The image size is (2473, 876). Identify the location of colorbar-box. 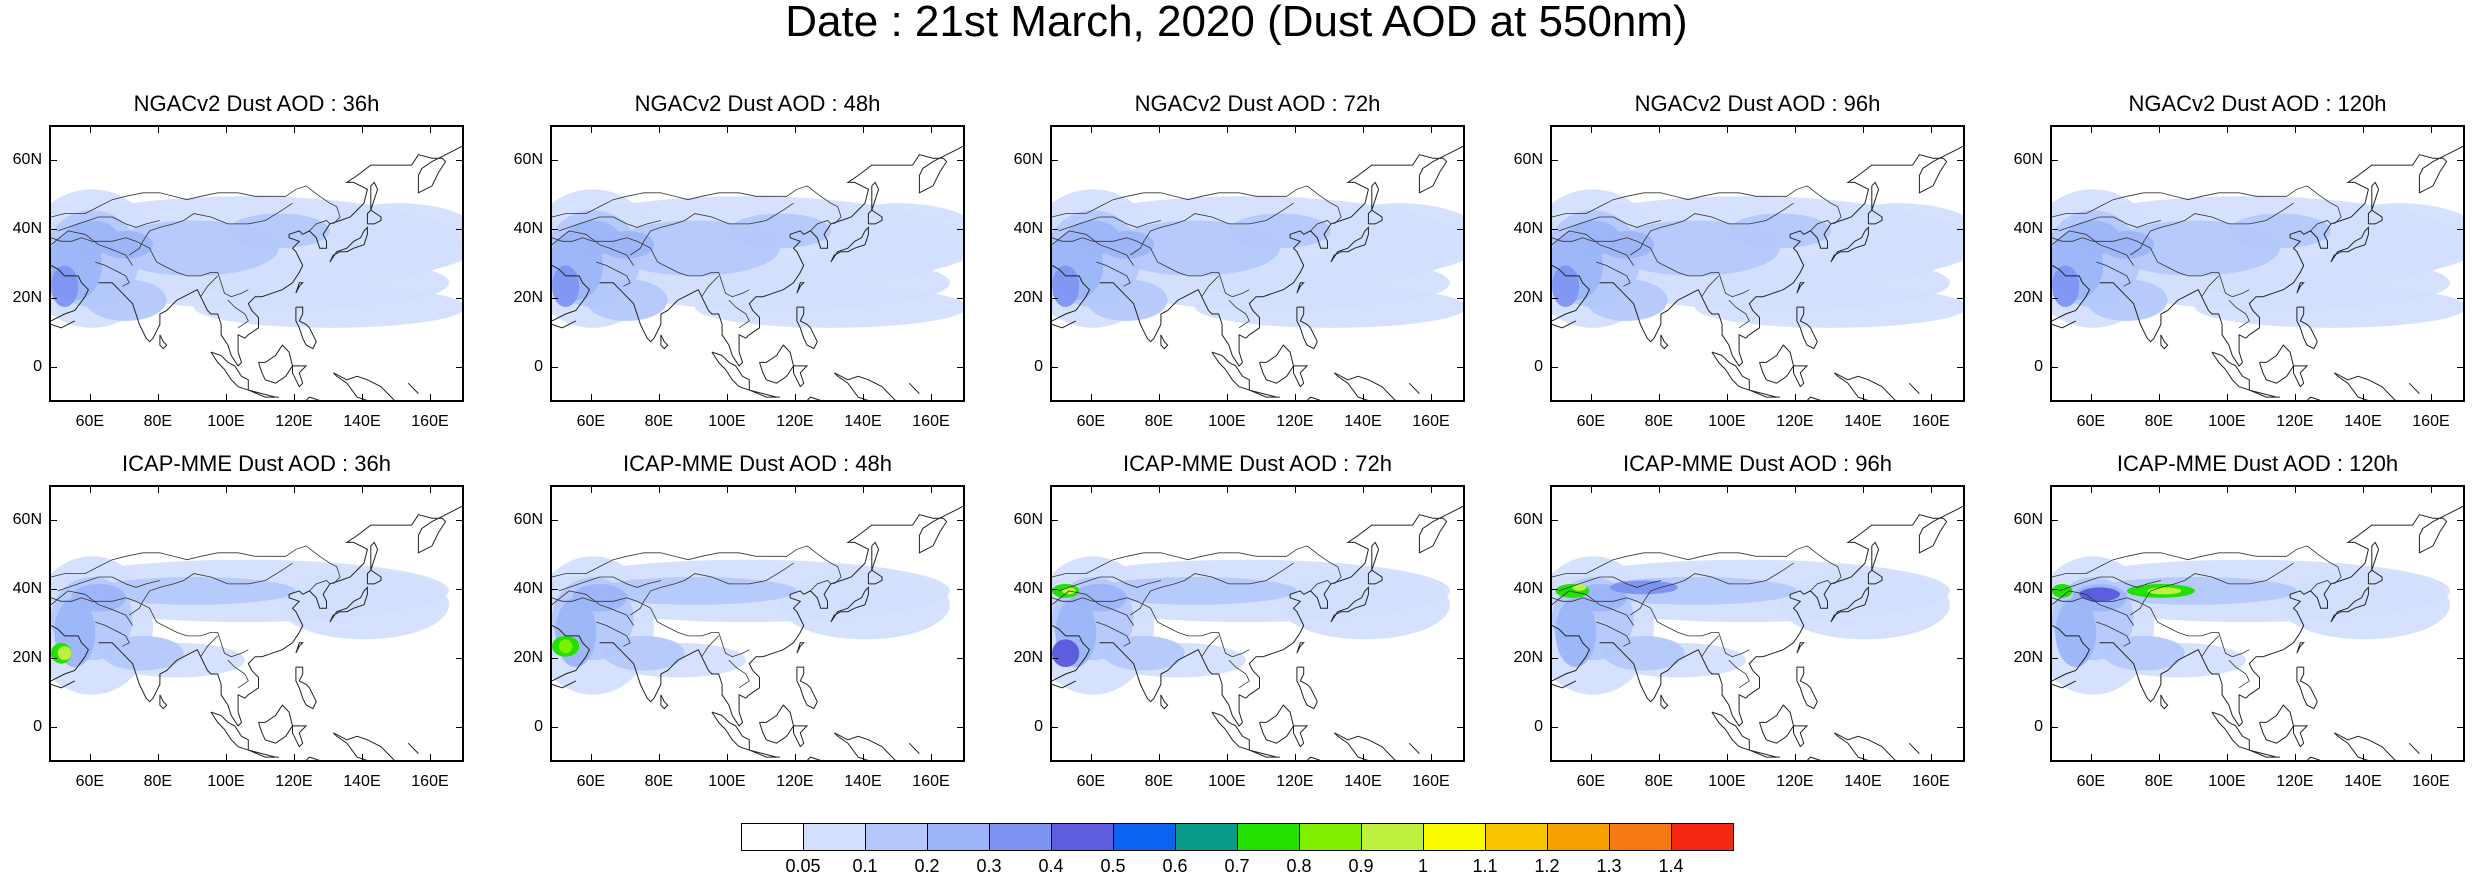
(1082, 837).